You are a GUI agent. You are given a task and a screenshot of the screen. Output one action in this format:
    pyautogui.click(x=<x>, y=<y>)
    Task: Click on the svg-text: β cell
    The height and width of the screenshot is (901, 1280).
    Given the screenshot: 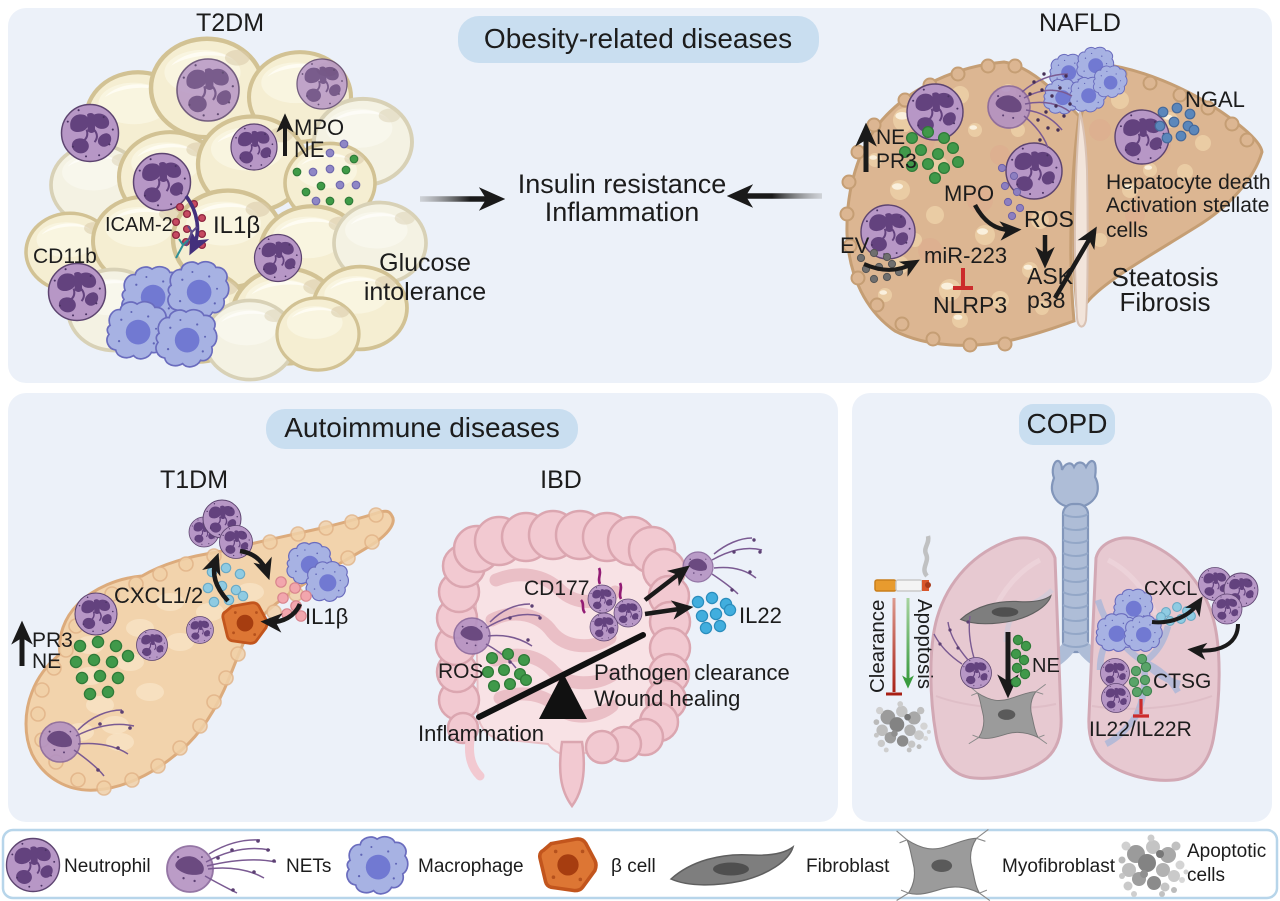 What is the action you would take?
    pyautogui.click(x=633, y=866)
    